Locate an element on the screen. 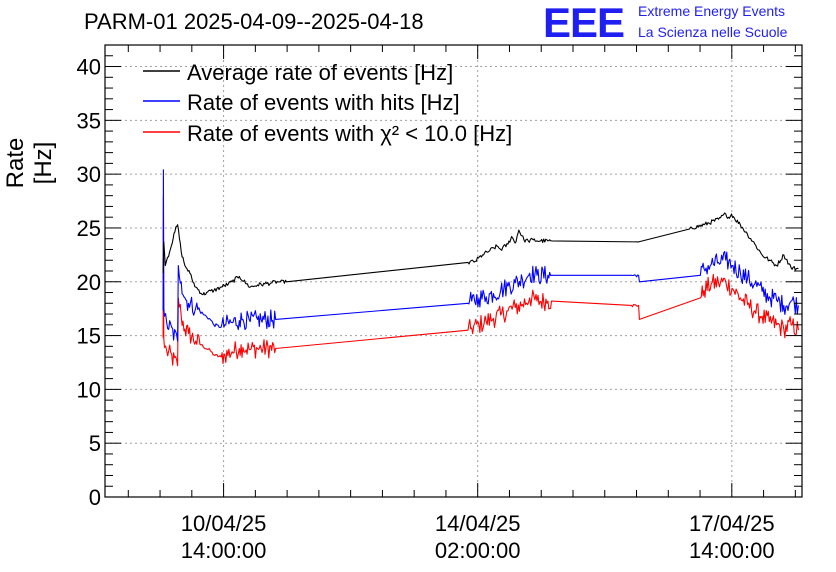  y-tick-label: 35 is located at coordinates (89, 120).